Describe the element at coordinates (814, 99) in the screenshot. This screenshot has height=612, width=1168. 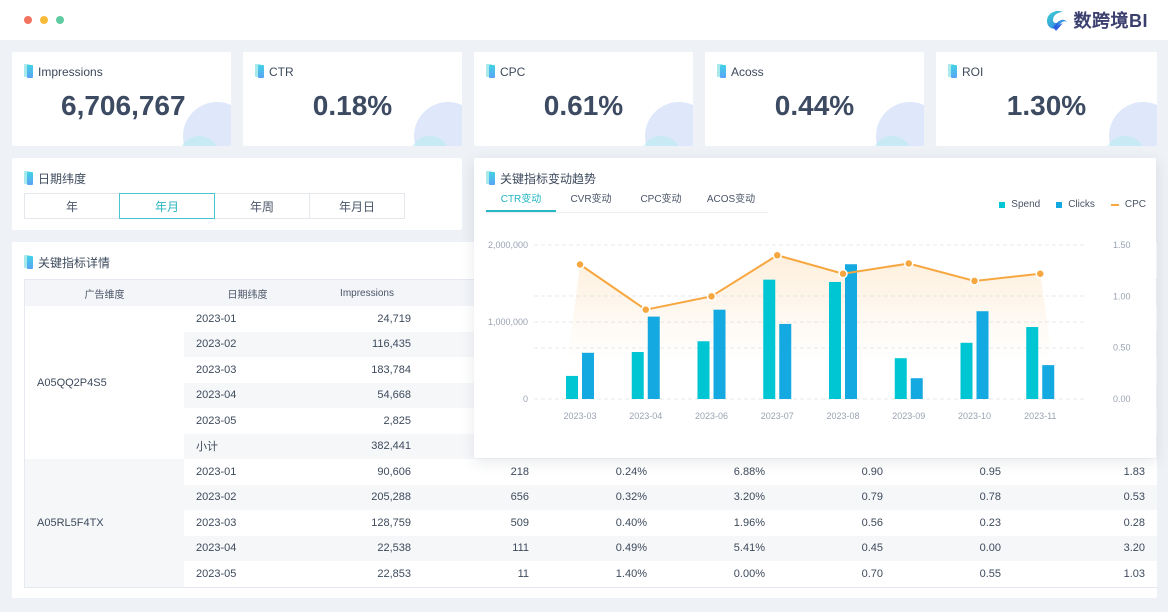
I see `kpi-card-acoss: Acoss 0.44%` at that location.